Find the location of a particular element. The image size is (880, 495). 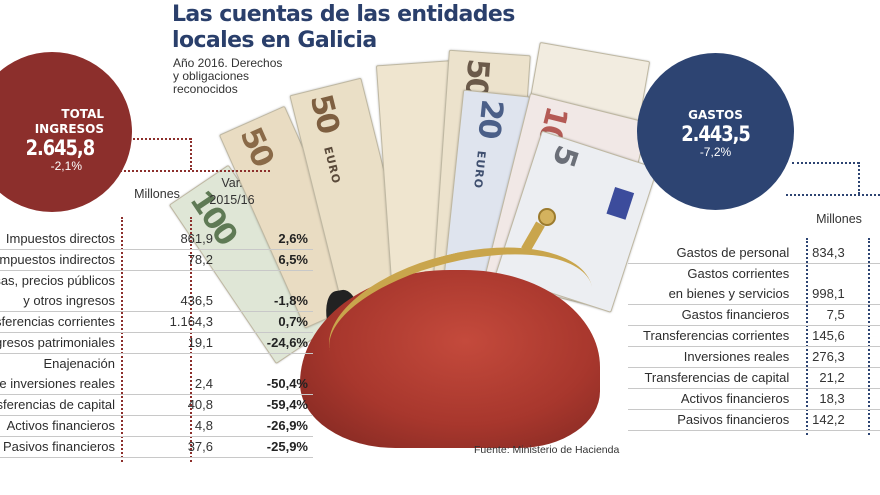

gastos-connector-top is located at coordinates (825, 163).